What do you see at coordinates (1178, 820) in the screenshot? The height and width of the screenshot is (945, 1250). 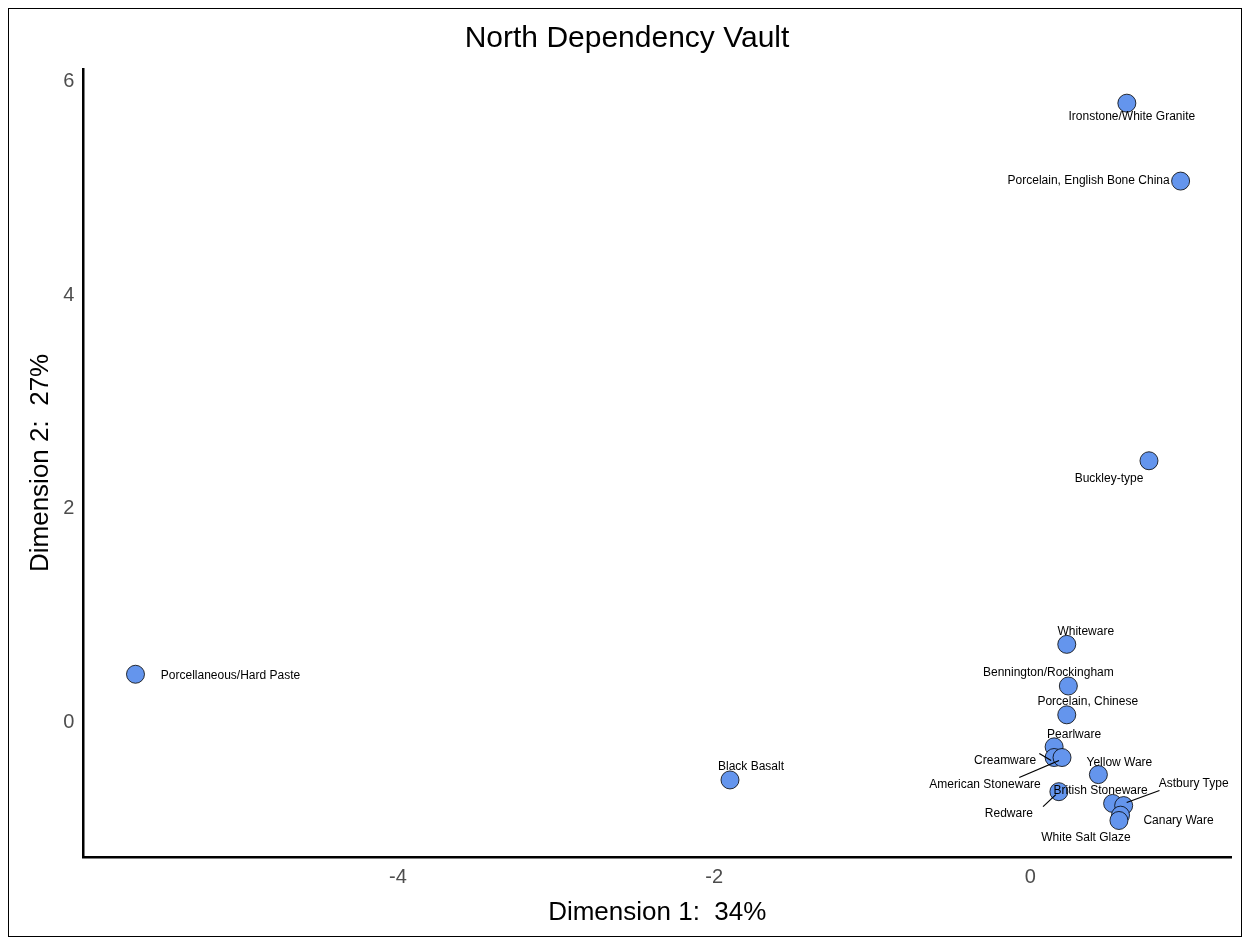 I see `annotation: Canary Ware` at bounding box center [1178, 820].